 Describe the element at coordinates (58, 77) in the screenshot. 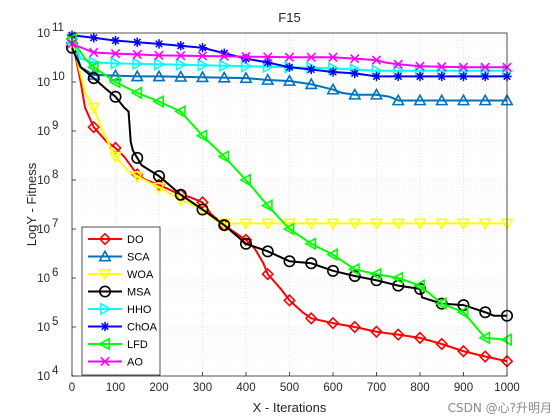

I see `y-tick-exponent: 10` at that location.